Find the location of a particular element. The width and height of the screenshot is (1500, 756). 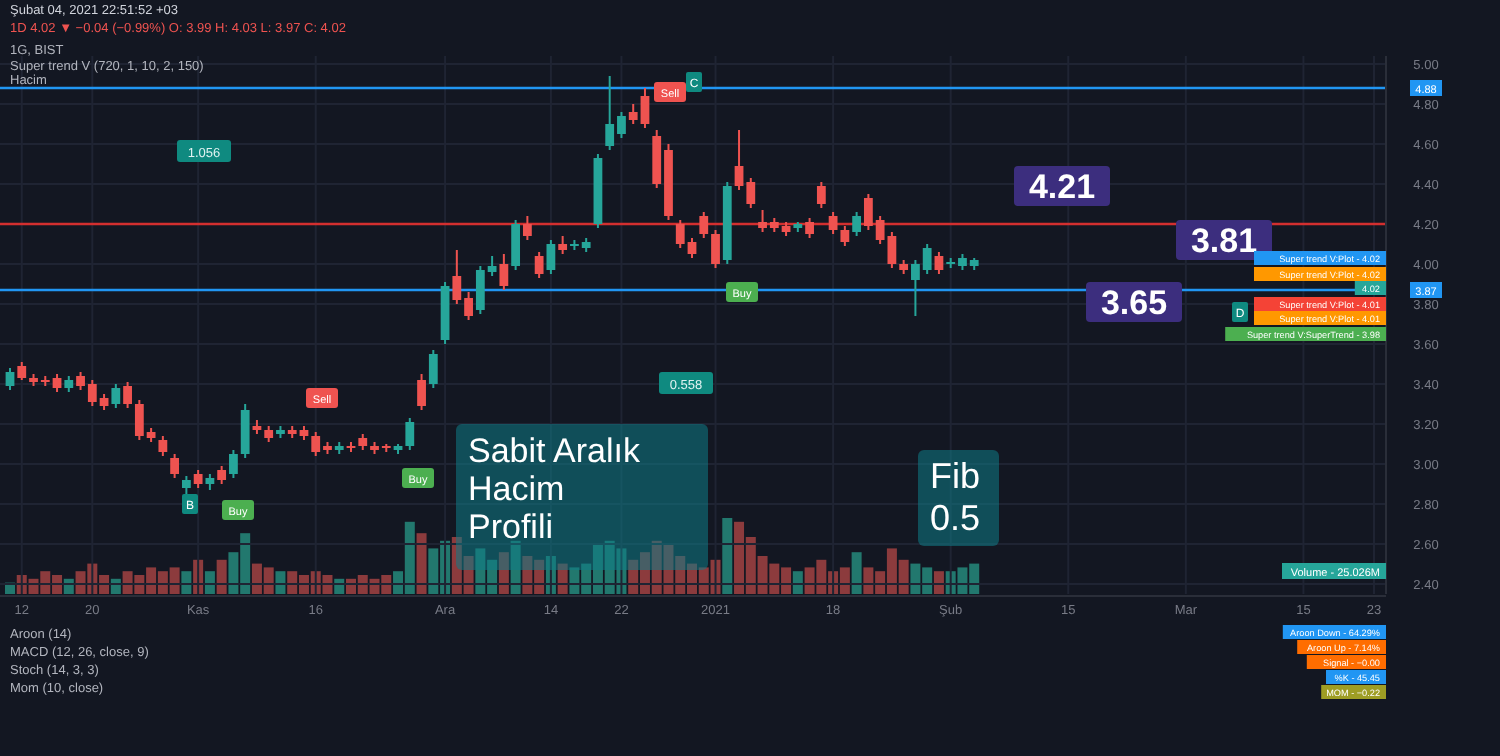

annotation: 4.21 is located at coordinates (1062, 187).